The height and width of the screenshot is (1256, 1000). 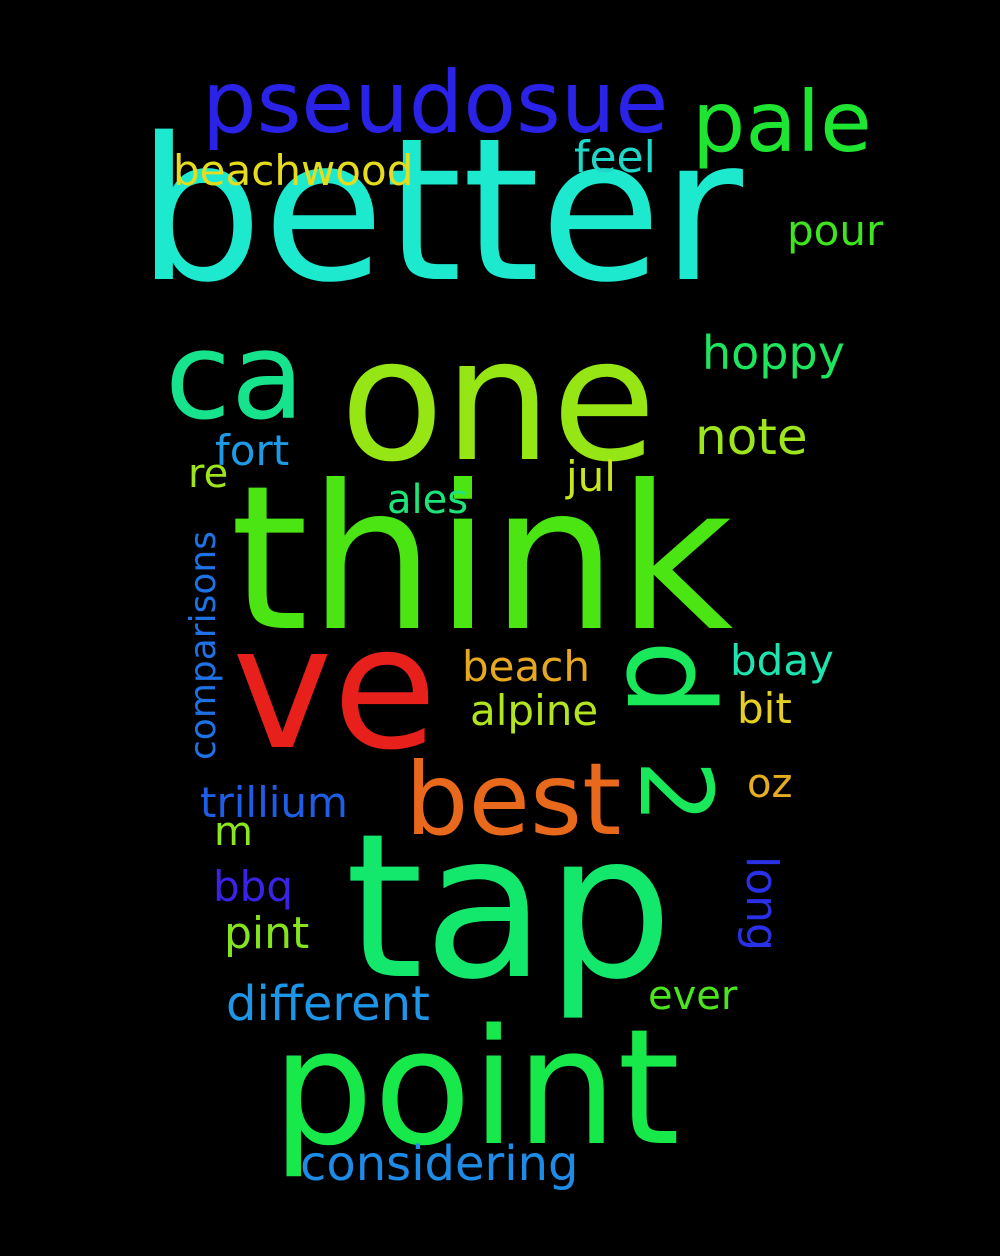 I want to click on word-fort: fort, so click(x=252, y=450).